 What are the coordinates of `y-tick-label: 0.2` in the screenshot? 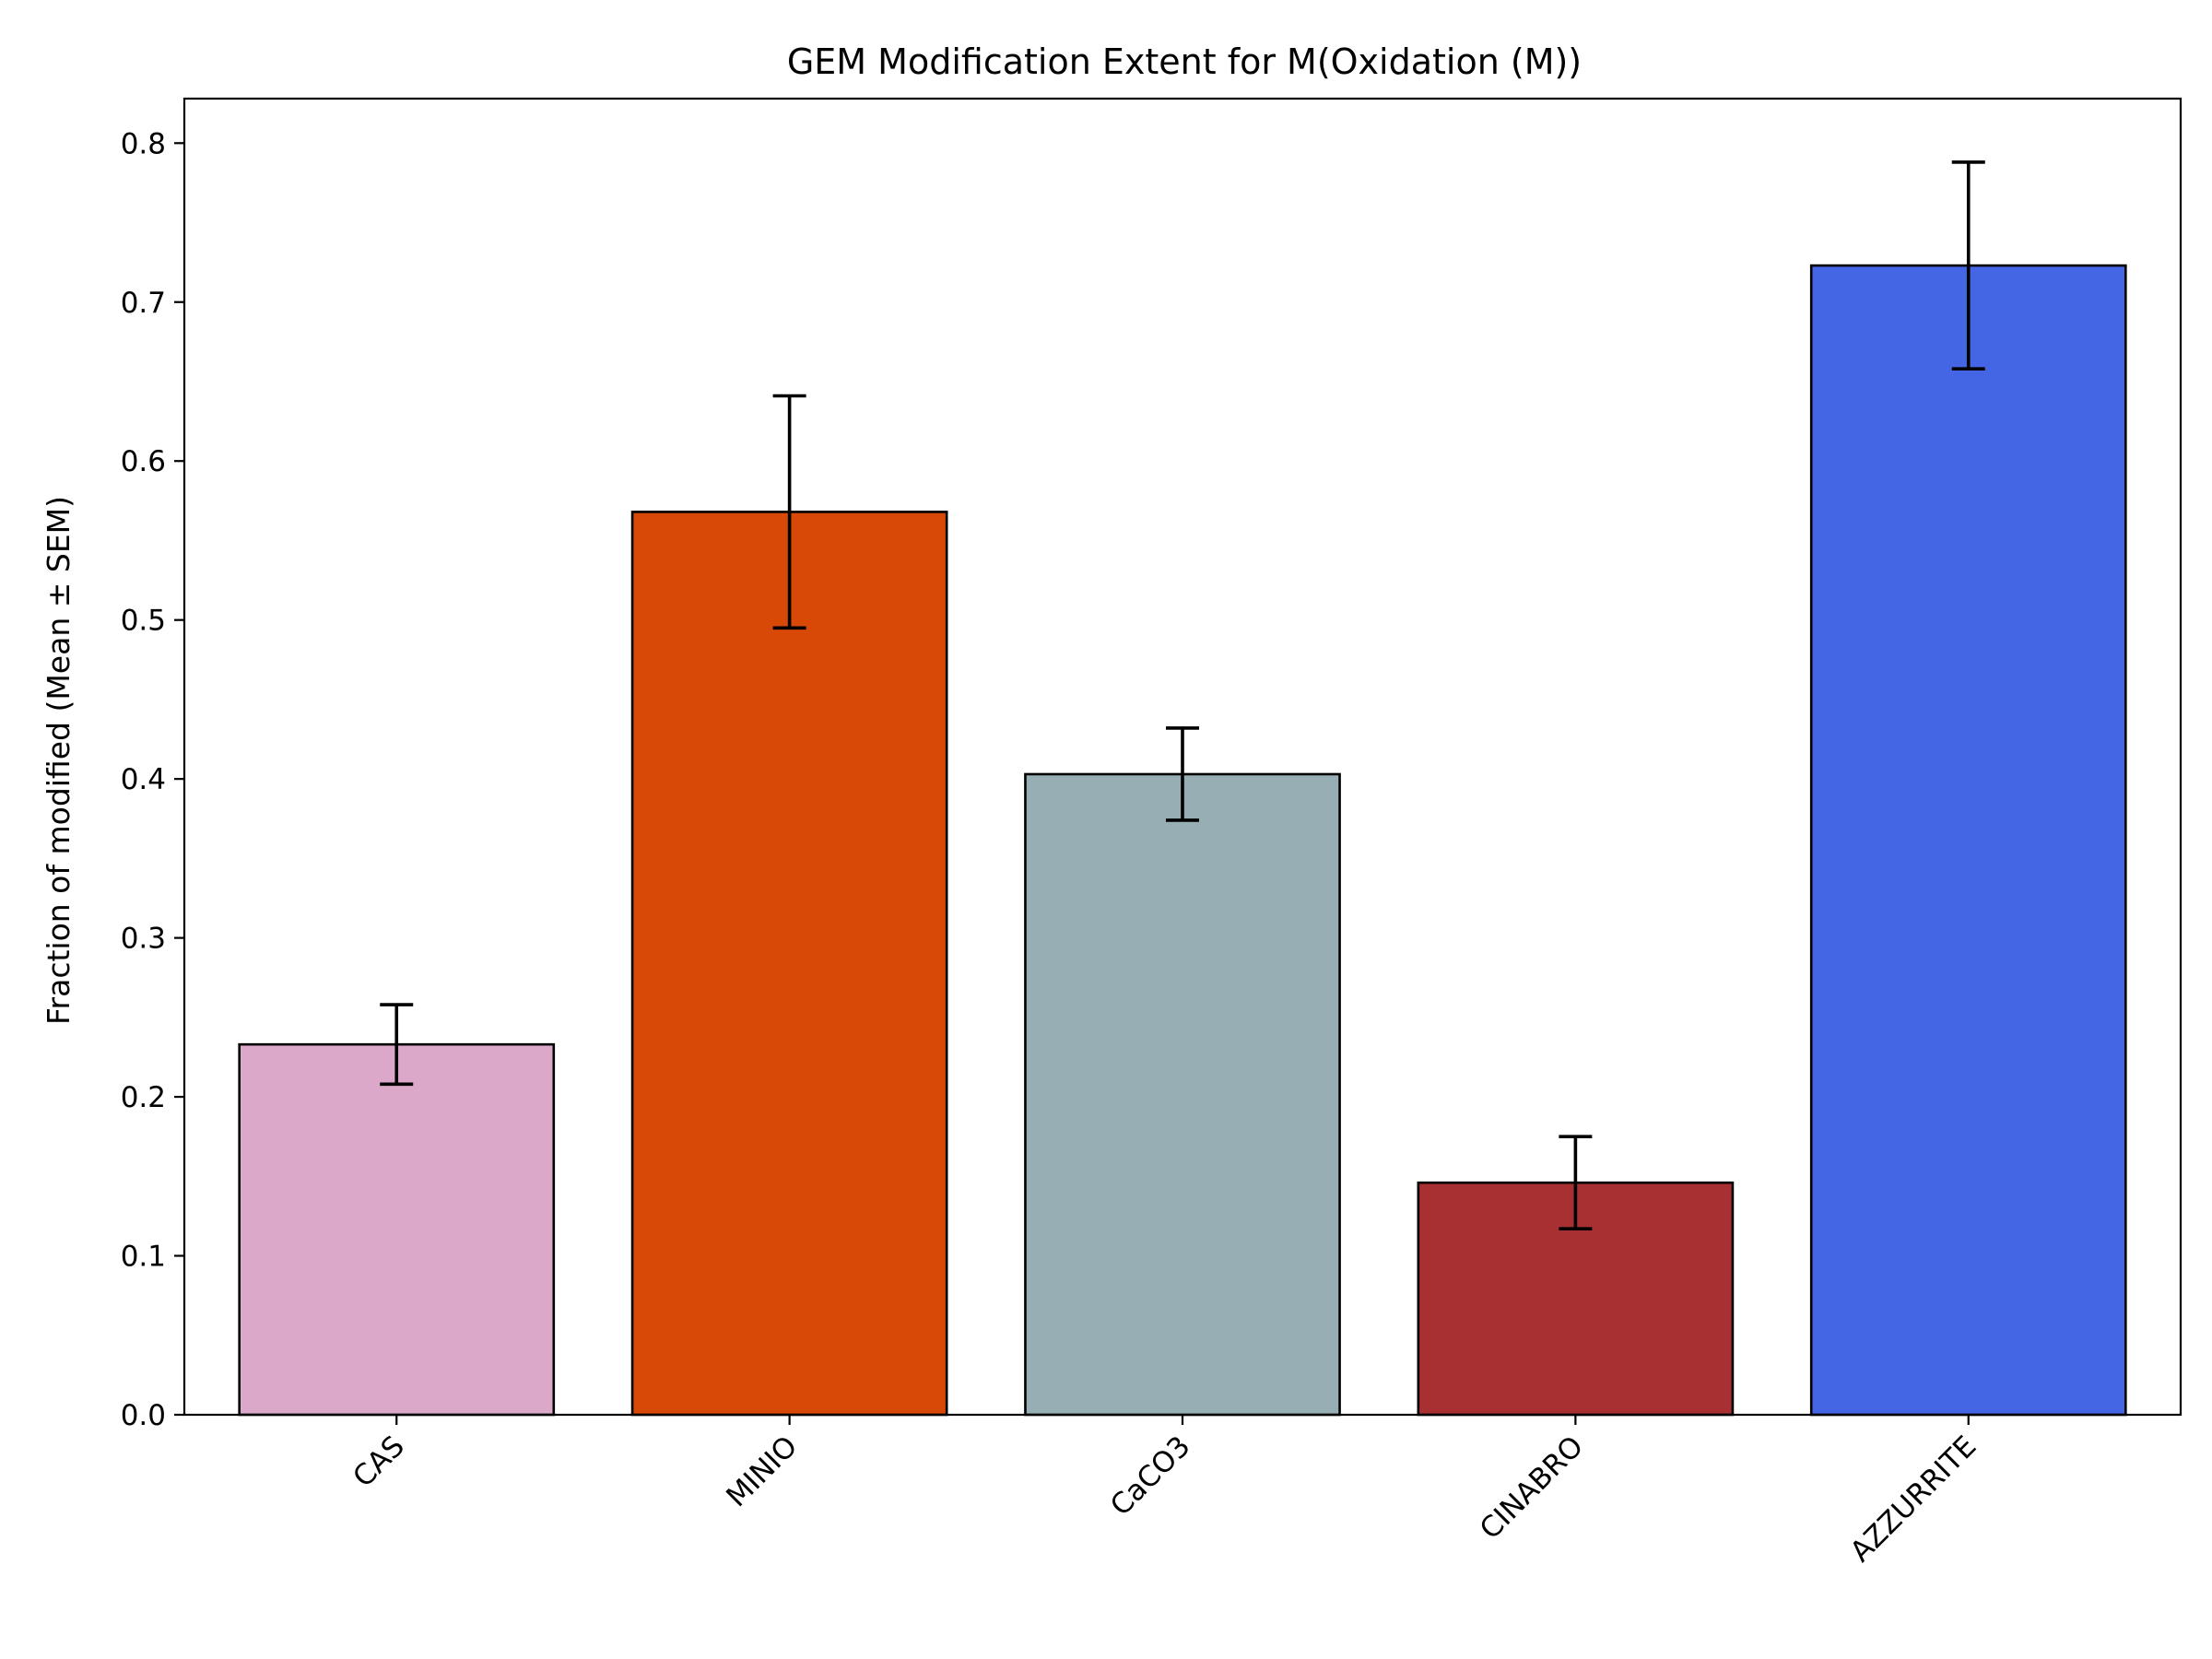 It's located at (143, 1097).